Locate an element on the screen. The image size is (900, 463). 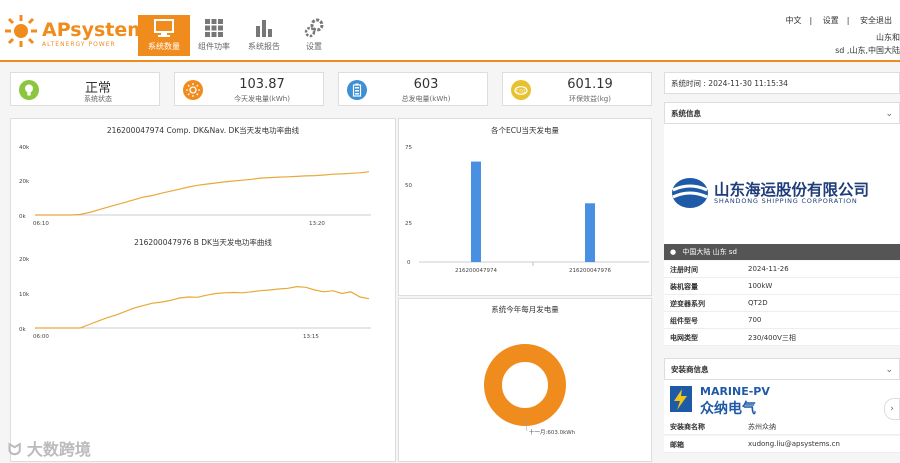
installer-info-header: 安装商信息 ⌄ is located at coordinates (782, 369).